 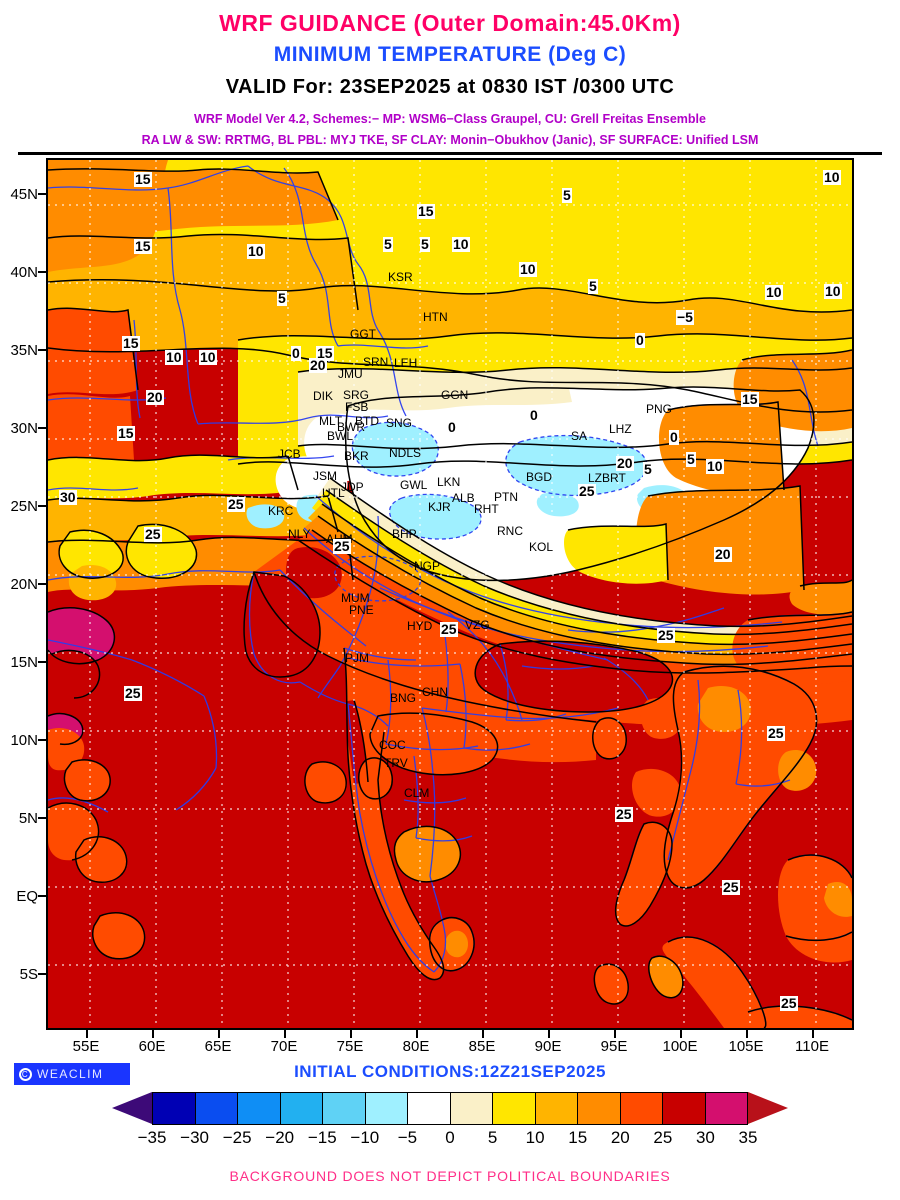 I want to click on city-label: GGN, so click(x=455, y=395).